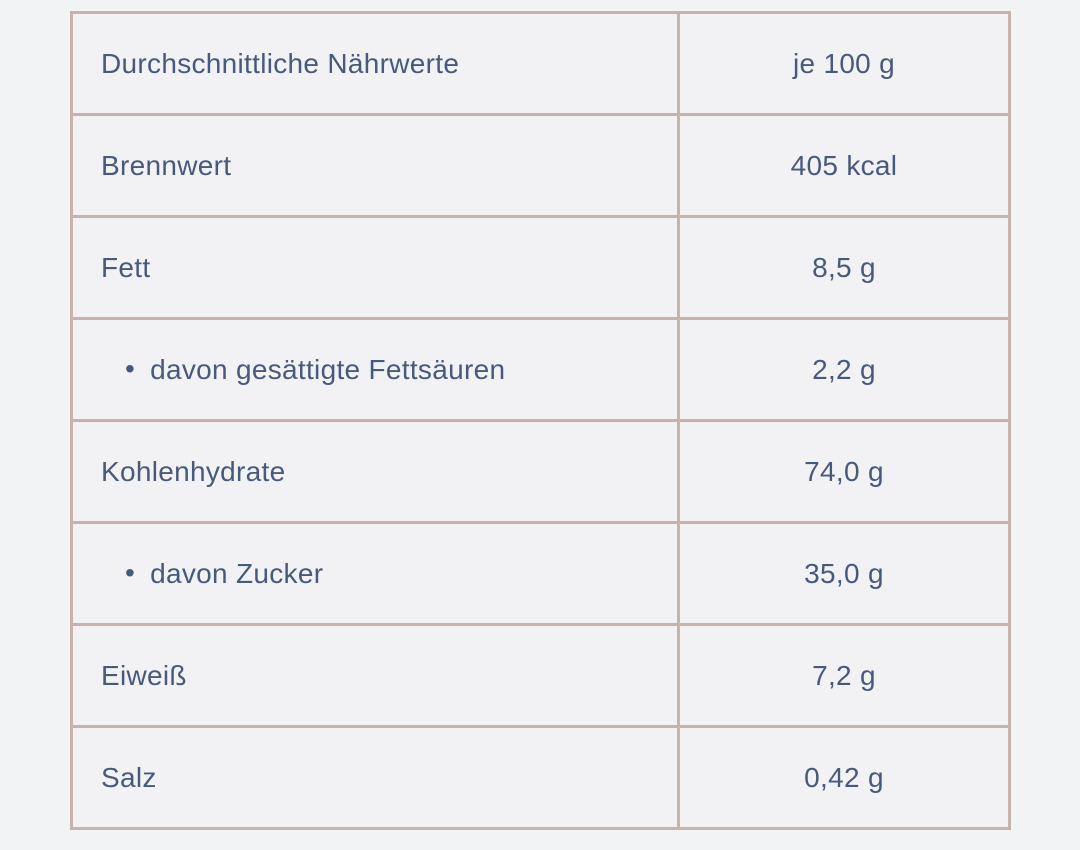 The image size is (1080, 850). What do you see at coordinates (375, 471) in the screenshot?
I see `row-label: Kohlenhydrate` at bounding box center [375, 471].